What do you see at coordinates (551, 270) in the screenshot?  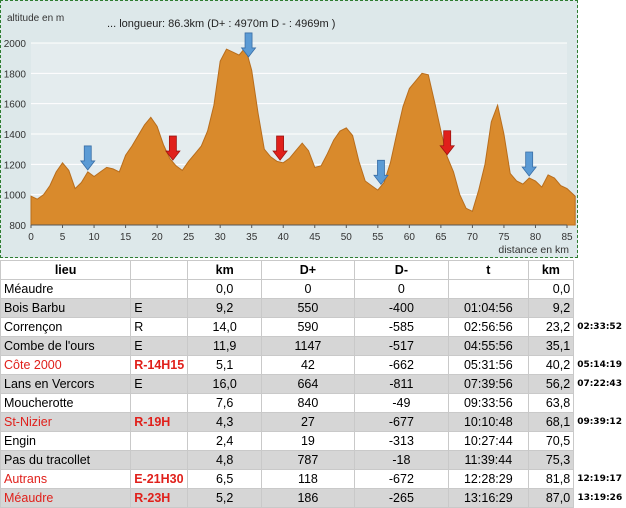 I see `header-cumulative-km: km` at bounding box center [551, 270].